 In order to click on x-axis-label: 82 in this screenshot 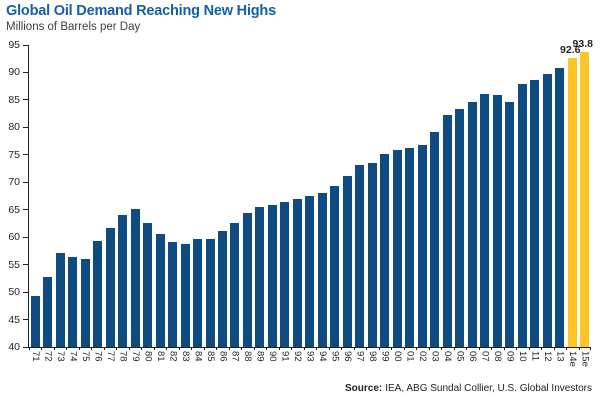, I will do `click(173, 356)`.